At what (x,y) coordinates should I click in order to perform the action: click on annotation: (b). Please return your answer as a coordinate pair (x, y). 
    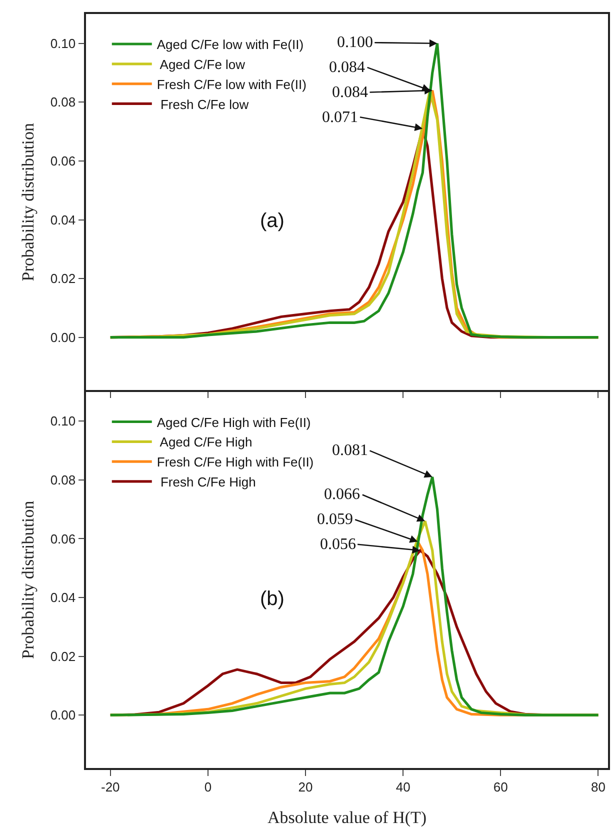
    Looking at the image, I should click on (272, 599).